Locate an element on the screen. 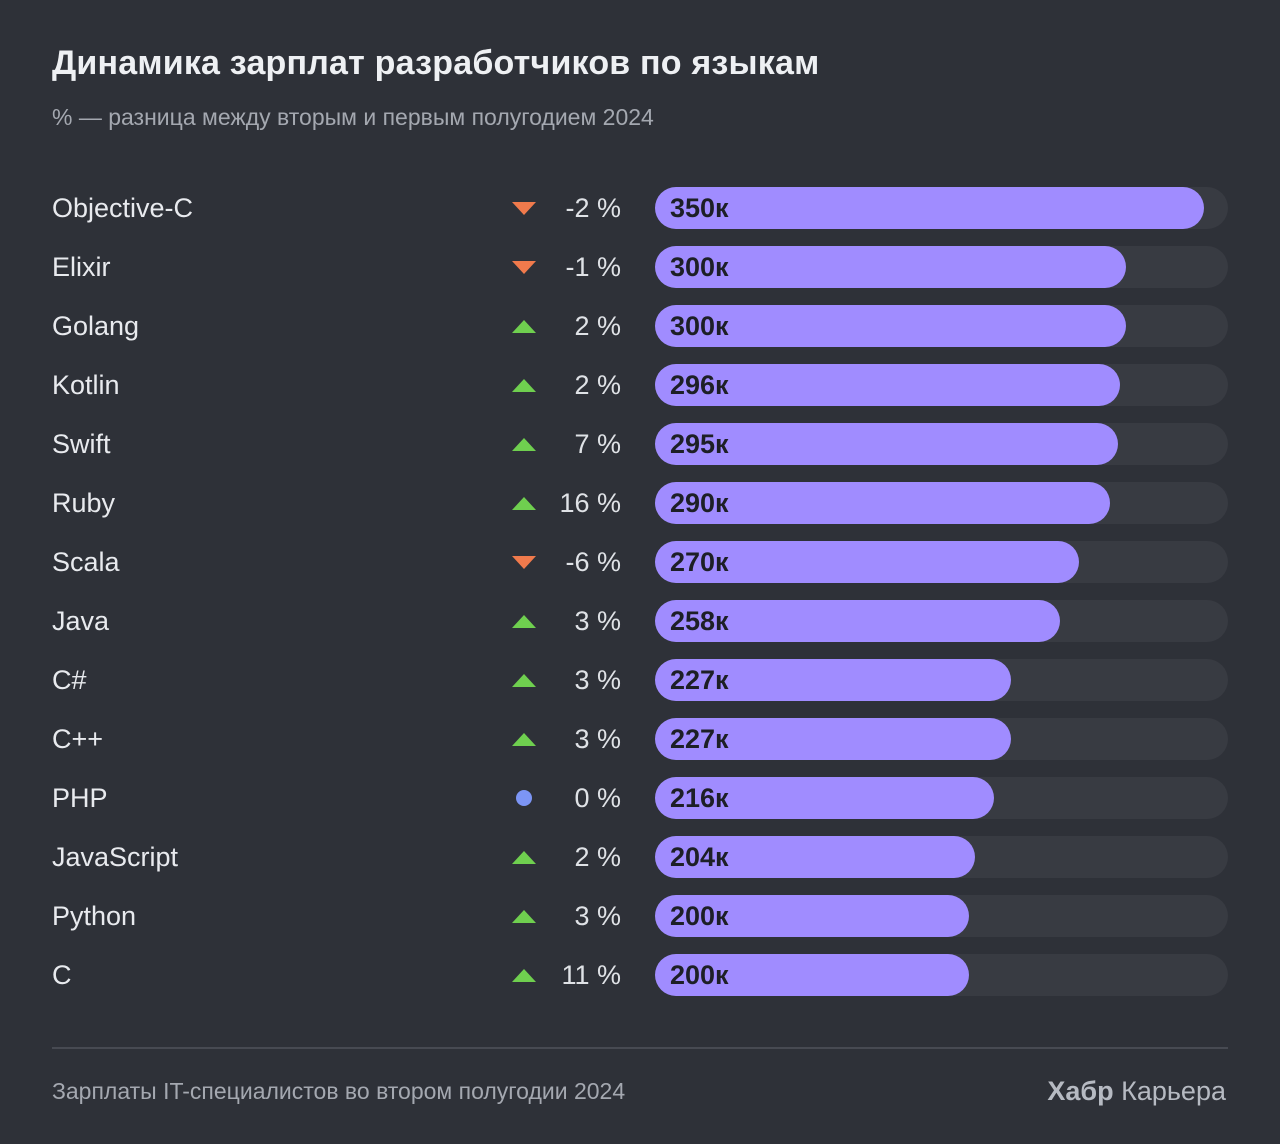  trend-neutral-shape is located at coordinates (524, 798).